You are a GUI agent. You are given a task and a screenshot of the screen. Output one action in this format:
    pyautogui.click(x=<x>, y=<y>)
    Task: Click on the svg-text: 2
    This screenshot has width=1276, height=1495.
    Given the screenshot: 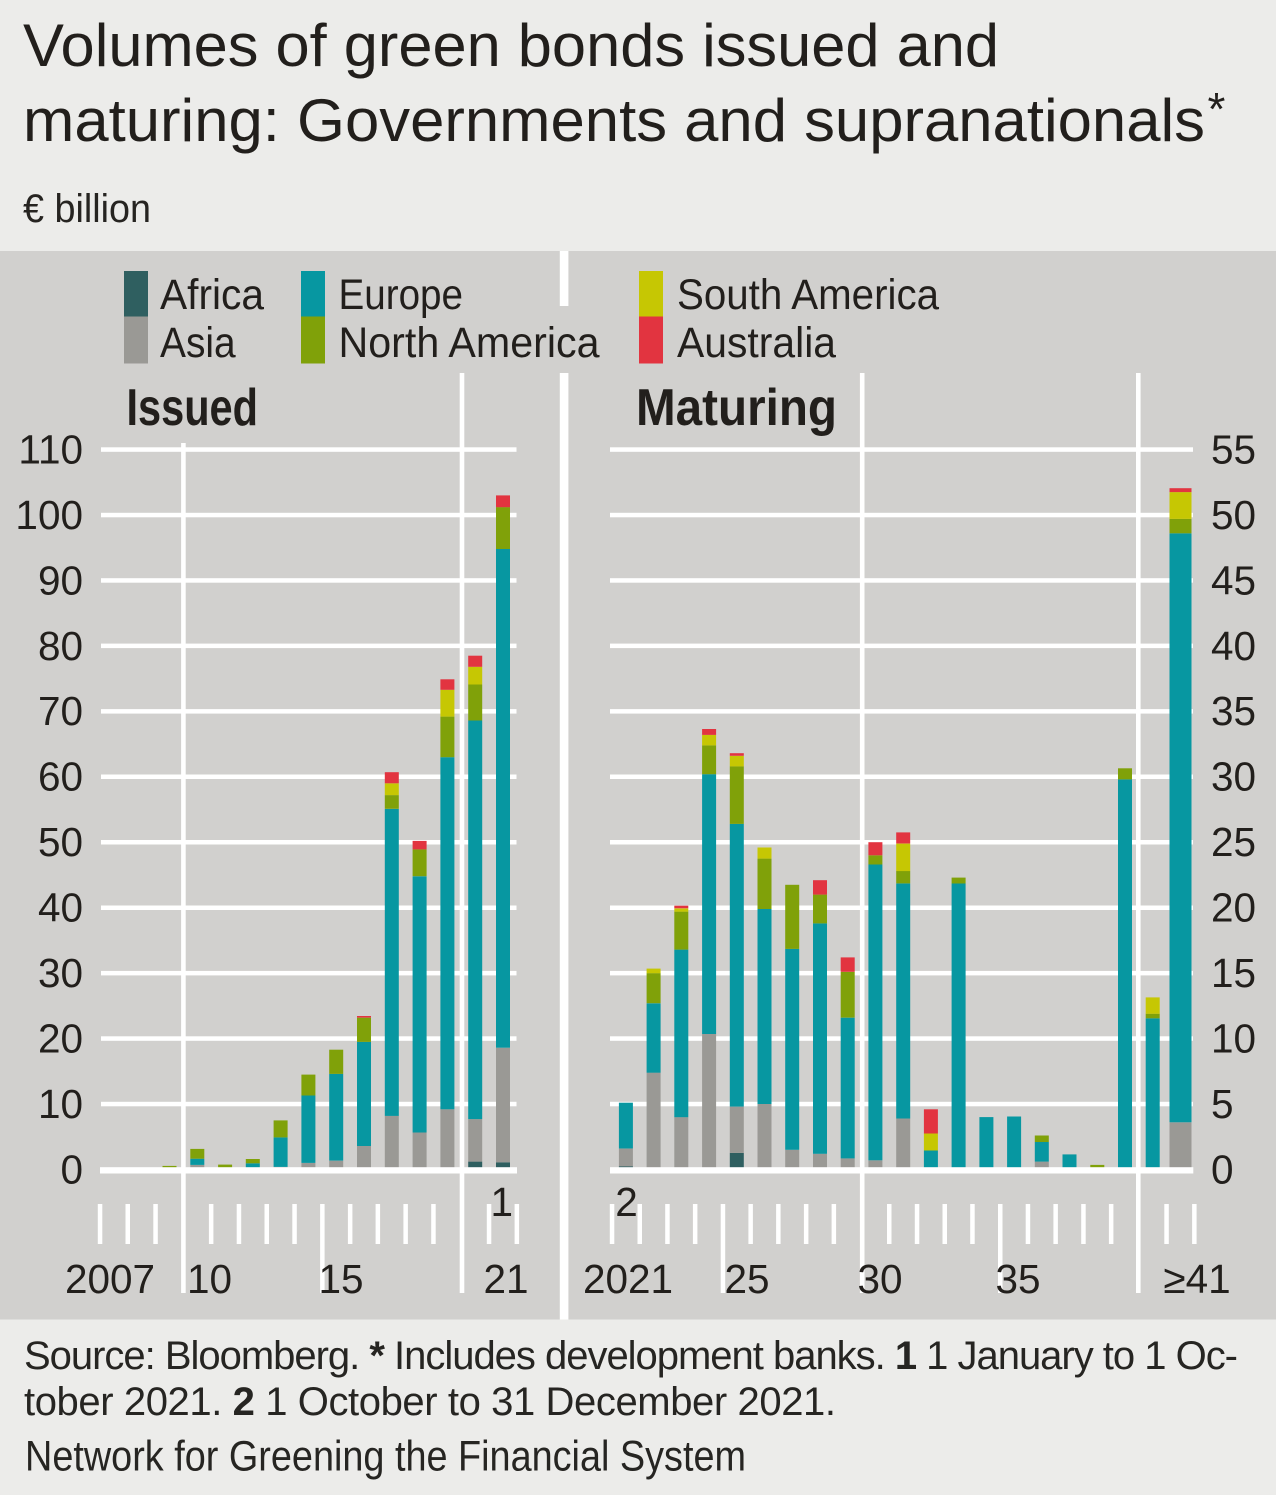 What is the action you would take?
    pyautogui.click(x=626, y=1202)
    